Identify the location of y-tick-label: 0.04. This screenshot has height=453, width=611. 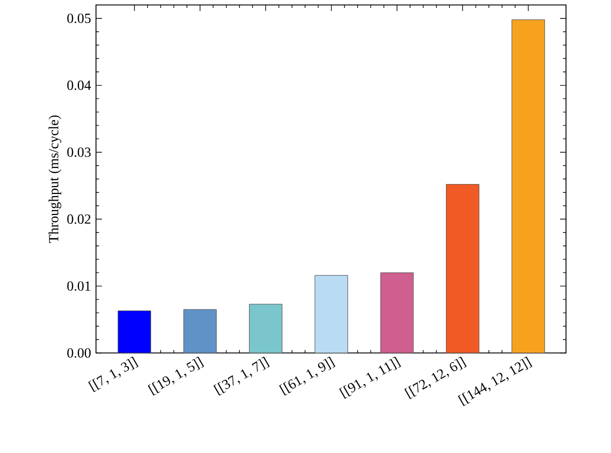
(79, 85).